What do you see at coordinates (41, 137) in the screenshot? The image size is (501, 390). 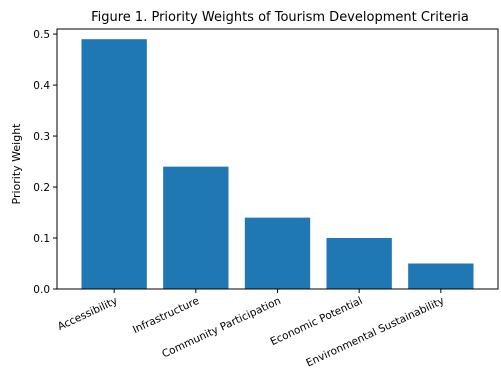 I see `y-tick-label-3: 0.3` at bounding box center [41, 137].